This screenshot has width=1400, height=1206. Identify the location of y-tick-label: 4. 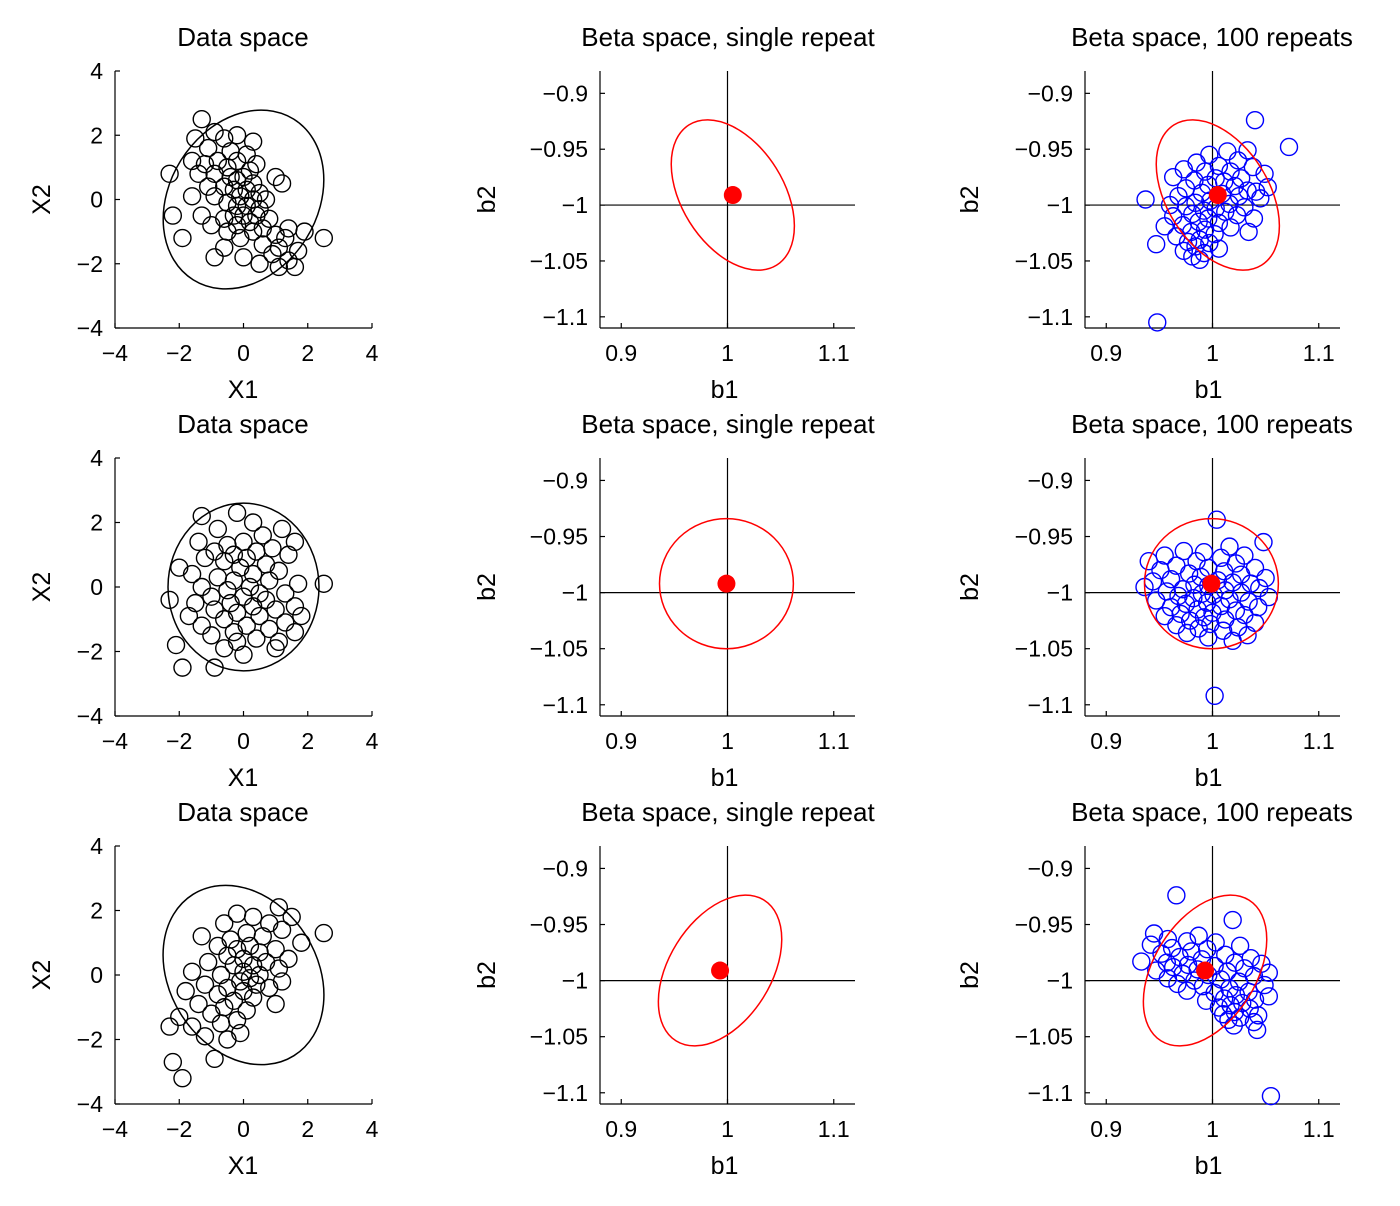
(96, 458).